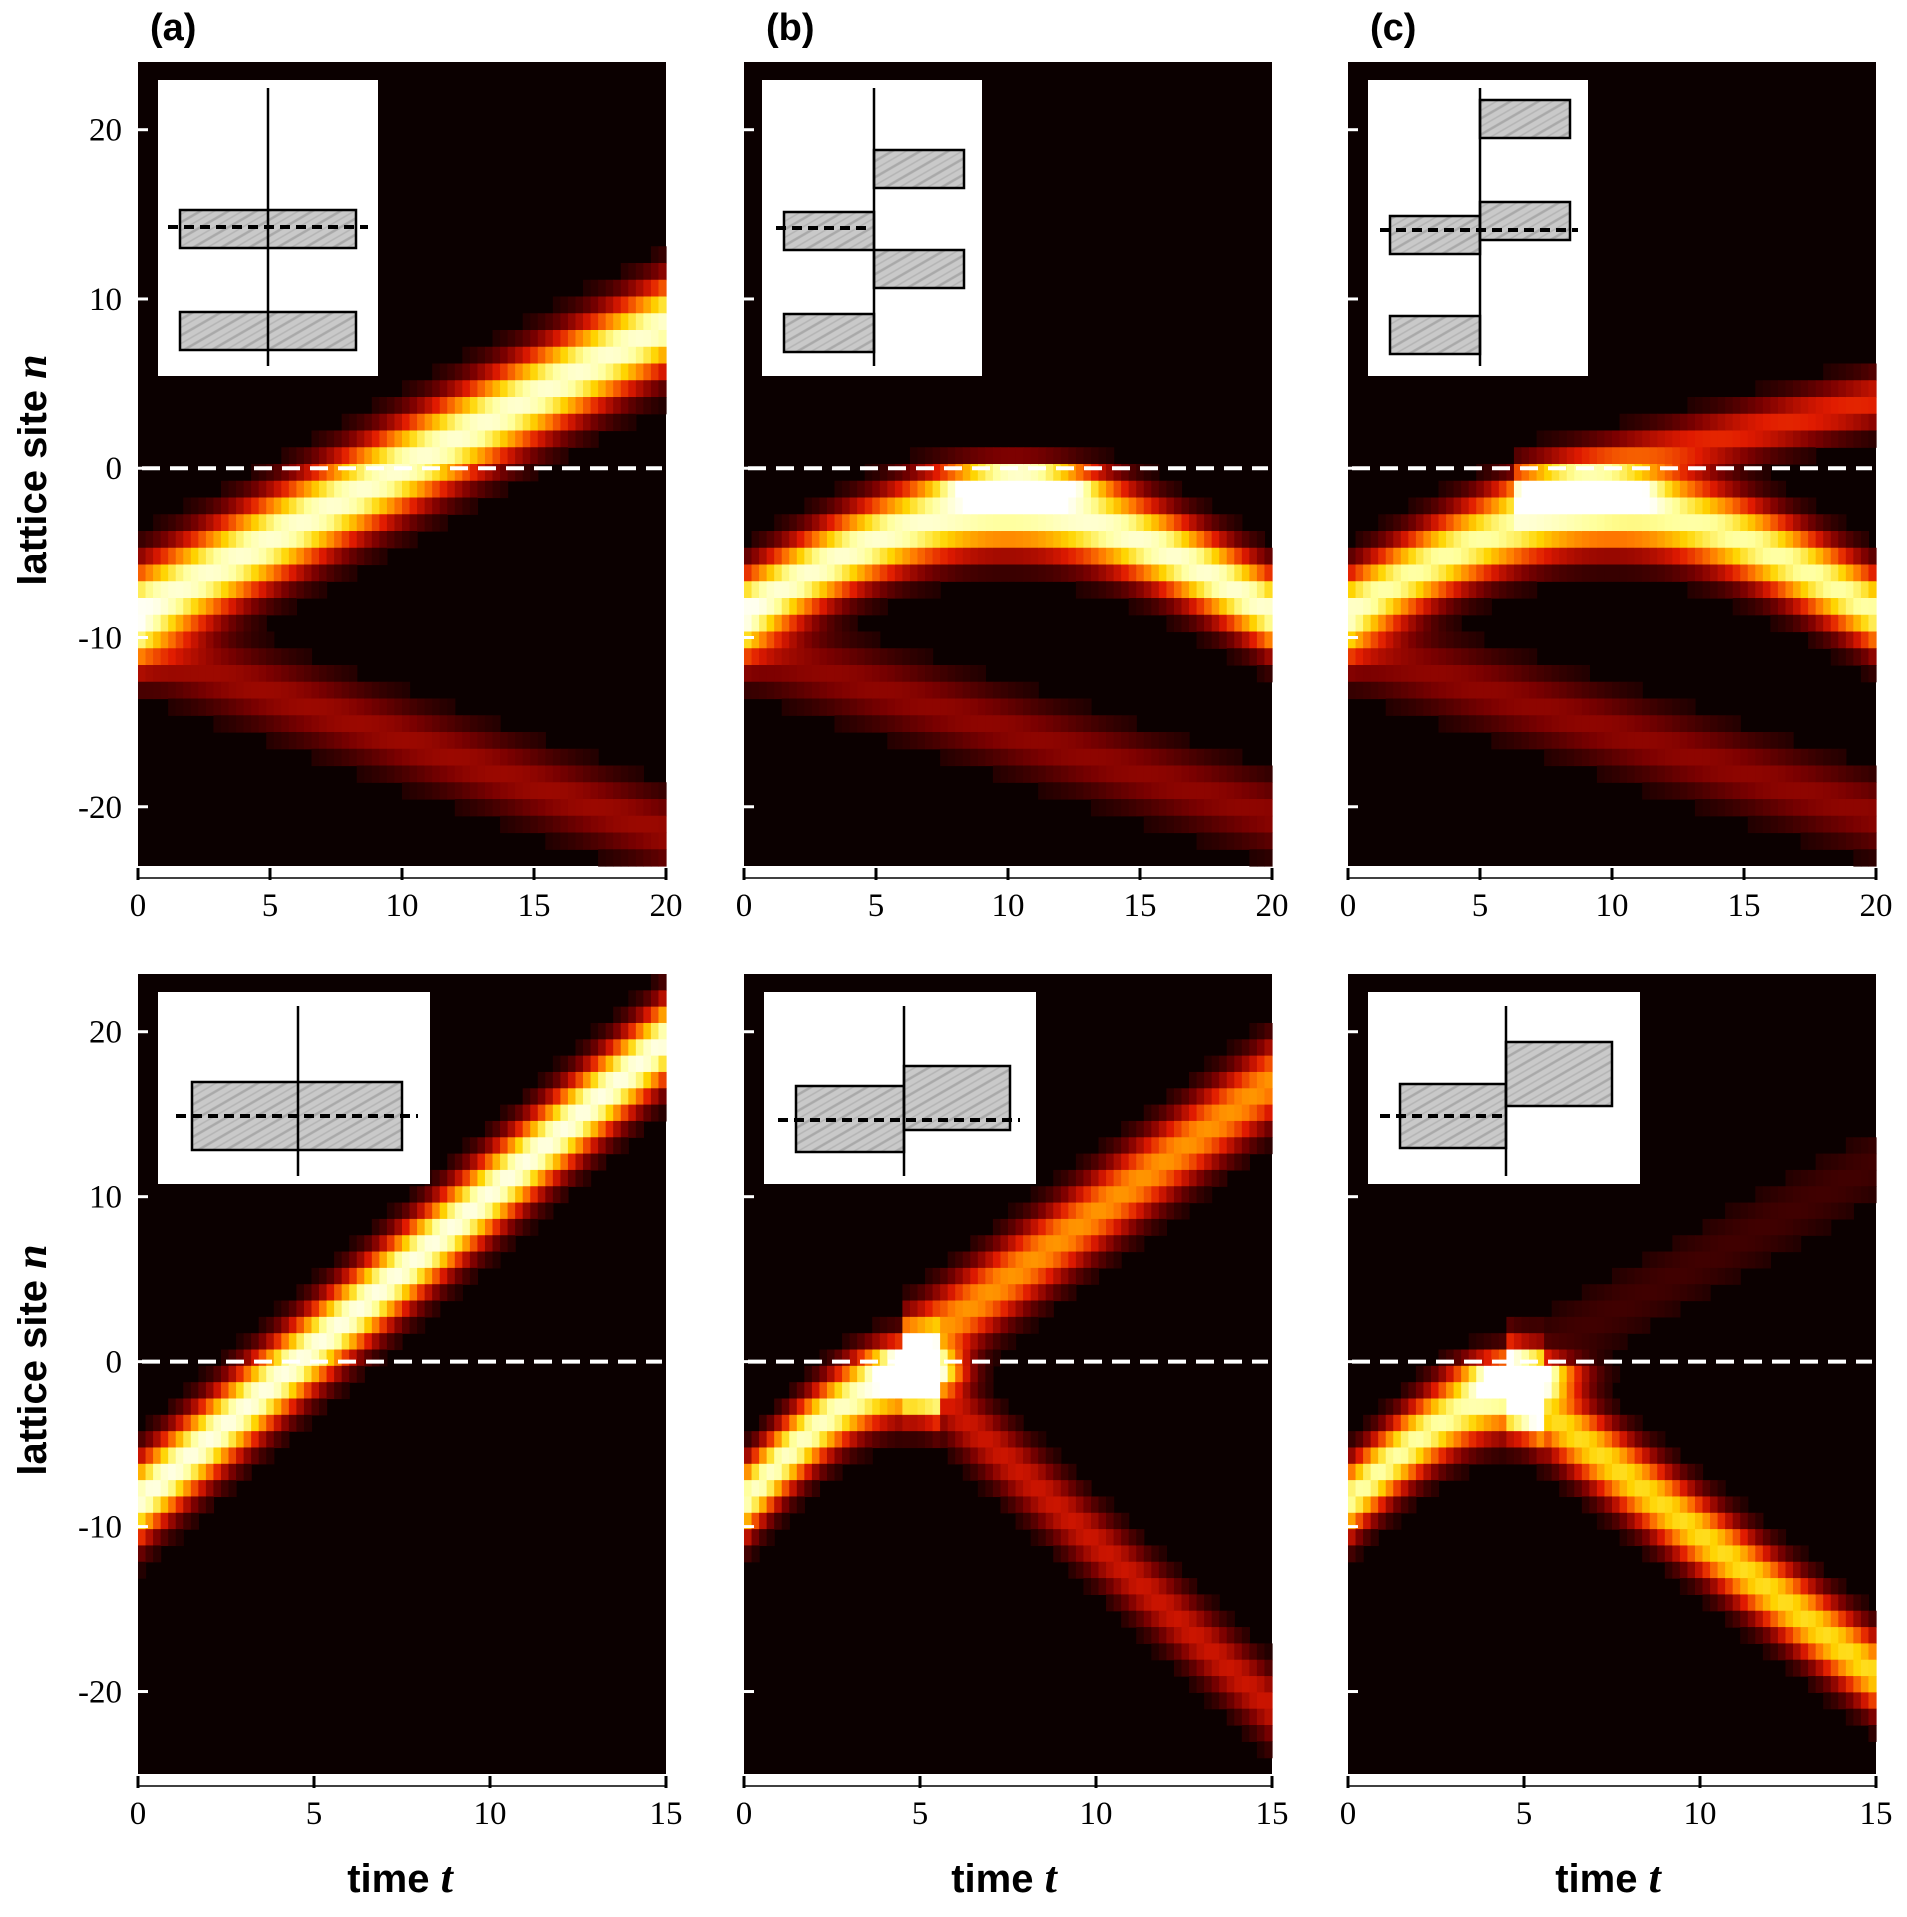 This screenshot has height=1917, width=1907. Describe the element at coordinates (744, 906) in the screenshot. I see `x-tick-label: 0` at that location.